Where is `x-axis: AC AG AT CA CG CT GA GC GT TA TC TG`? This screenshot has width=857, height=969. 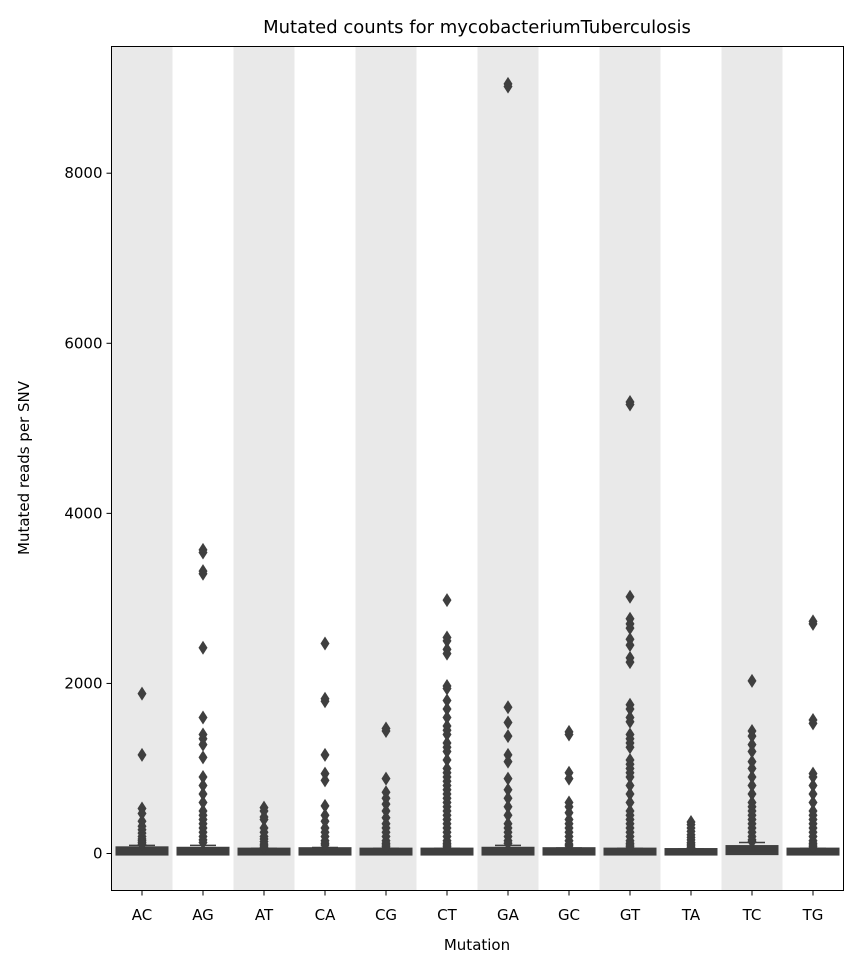
x-axis: AC AG AT CA CG CT GA GC GT TA TC TG is located at coordinates (477, 907).